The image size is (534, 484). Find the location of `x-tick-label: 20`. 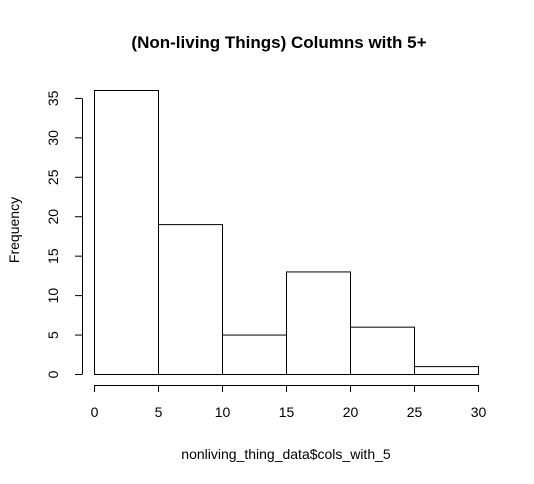

x-tick-label: 20 is located at coordinates (351, 412).